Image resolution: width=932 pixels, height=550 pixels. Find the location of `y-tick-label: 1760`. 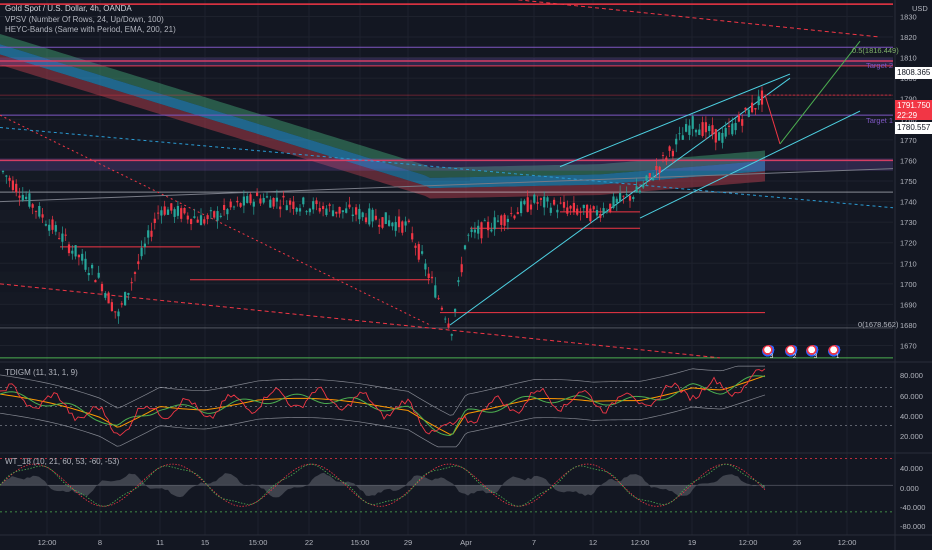

y-tick-label: 1760 is located at coordinates (908, 160).